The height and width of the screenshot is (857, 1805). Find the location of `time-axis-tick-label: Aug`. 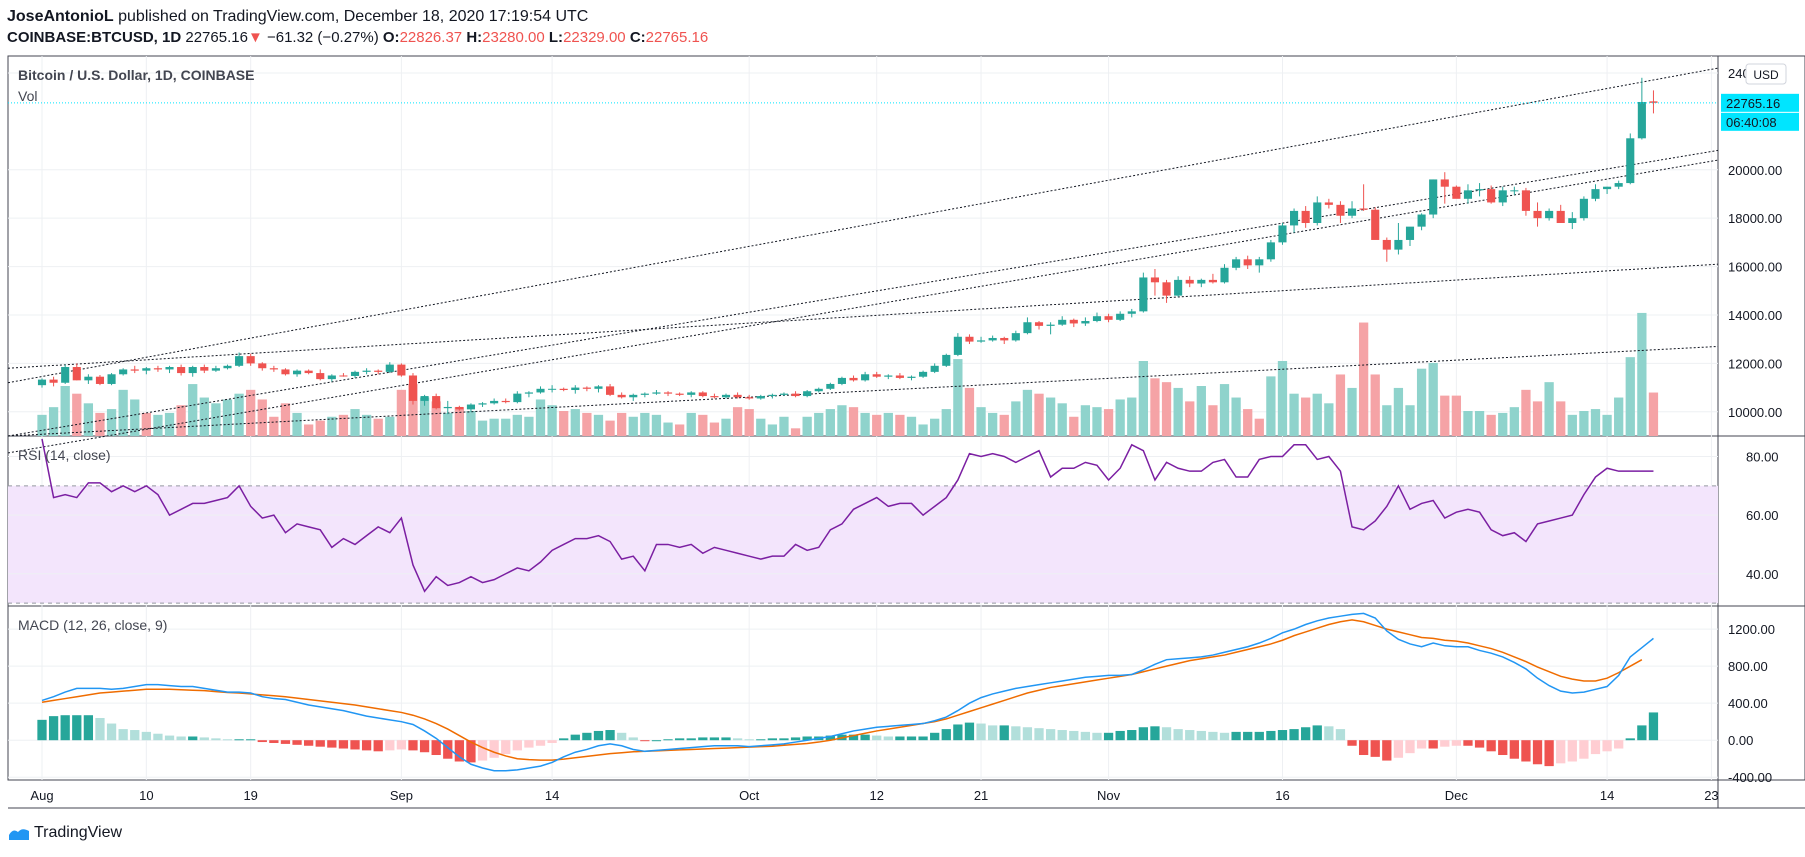

time-axis-tick-label: Aug is located at coordinates (41, 795).